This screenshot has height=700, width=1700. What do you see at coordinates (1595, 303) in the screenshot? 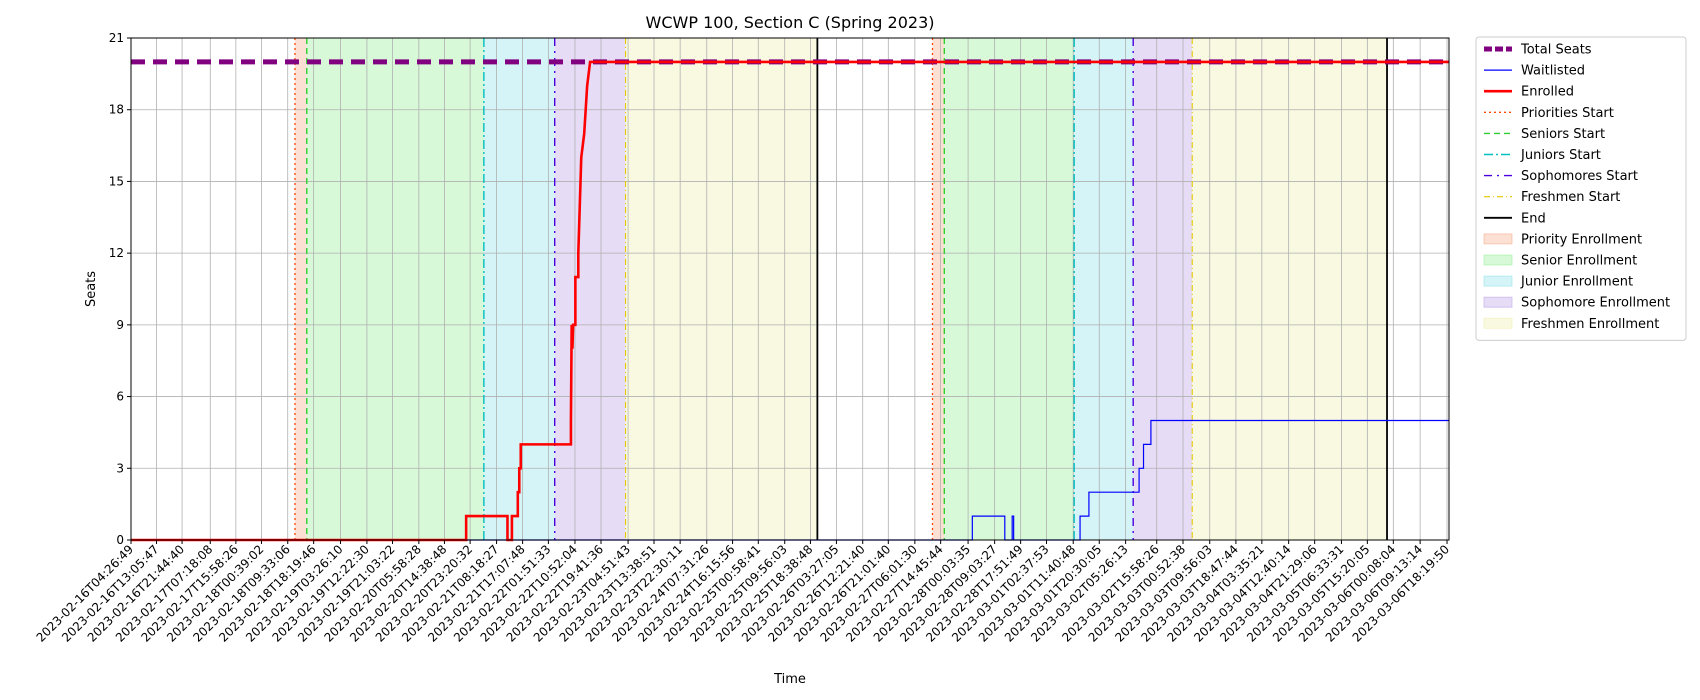
I see `legend-label-12: Sophomore Enrollment` at bounding box center [1595, 303].